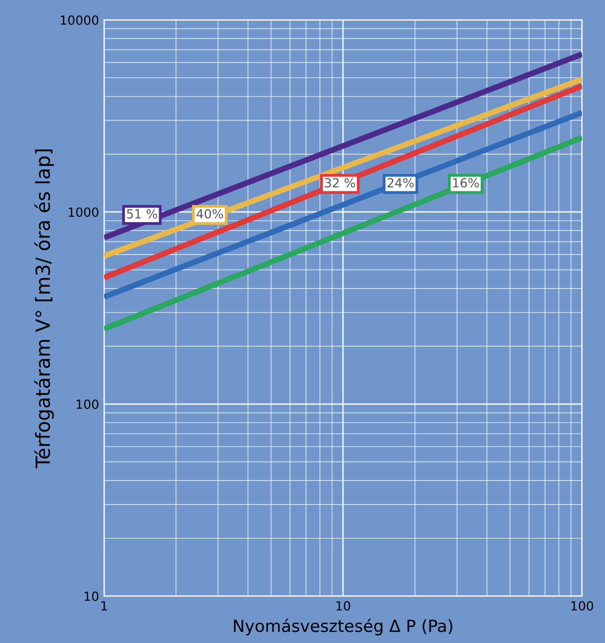 The height and width of the screenshot is (643, 605). I want to click on y-tick-label: 10000, so click(79, 20).